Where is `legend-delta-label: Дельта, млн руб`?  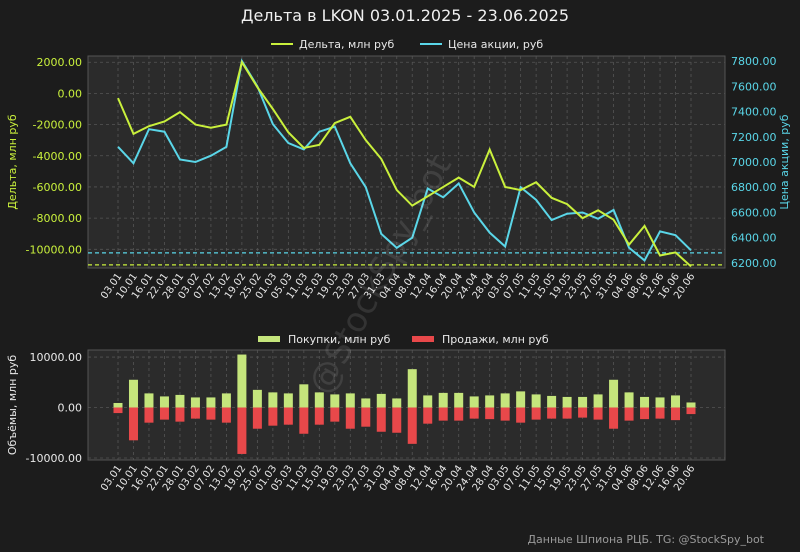
legend-delta-label: Дельта, млн руб is located at coordinates (347, 44).